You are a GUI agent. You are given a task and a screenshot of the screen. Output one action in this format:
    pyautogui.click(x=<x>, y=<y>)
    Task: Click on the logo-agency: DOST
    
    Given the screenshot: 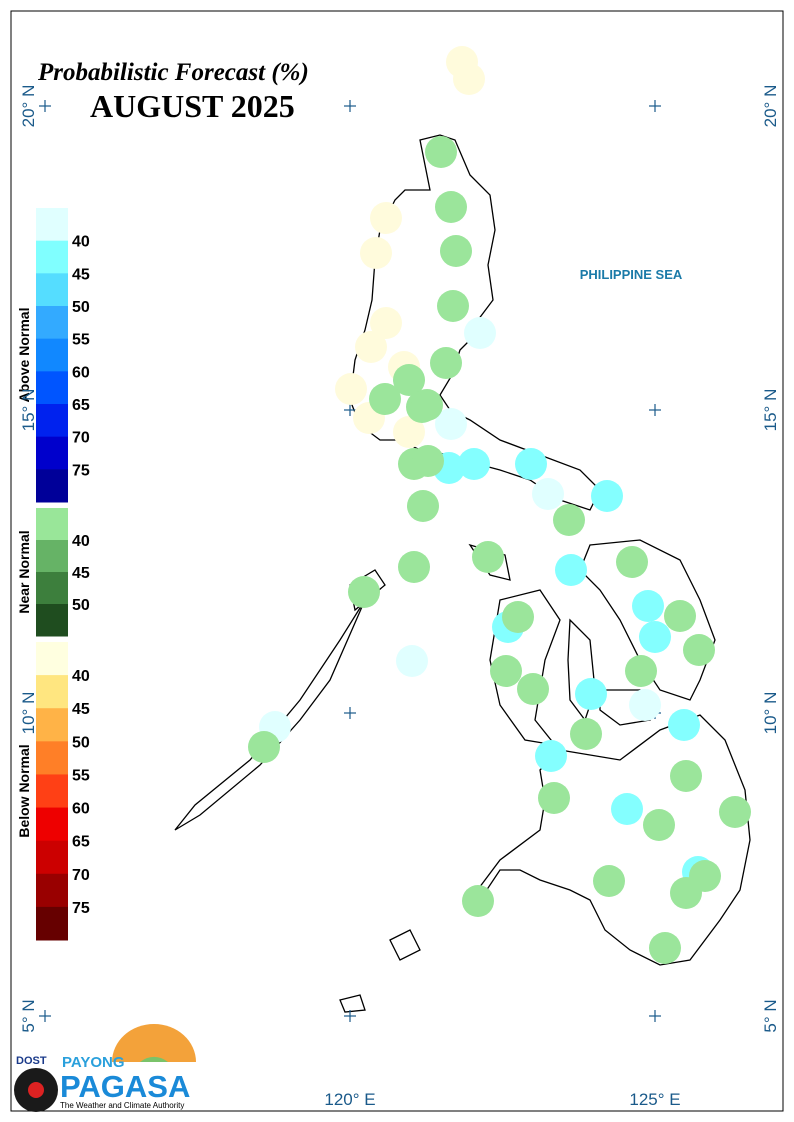 What is the action you would take?
    pyautogui.click(x=31, y=1061)
    